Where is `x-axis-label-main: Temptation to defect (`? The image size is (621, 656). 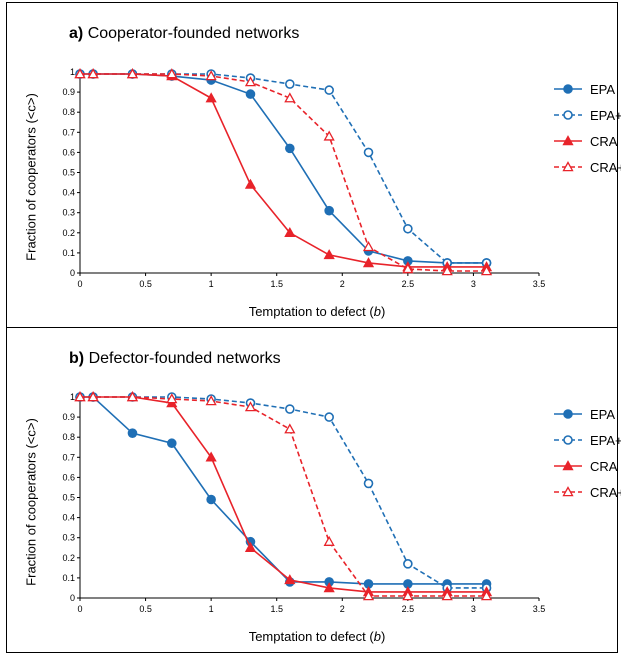 x-axis-label-main: Temptation to defect ( is located at coordinates (311, 311).